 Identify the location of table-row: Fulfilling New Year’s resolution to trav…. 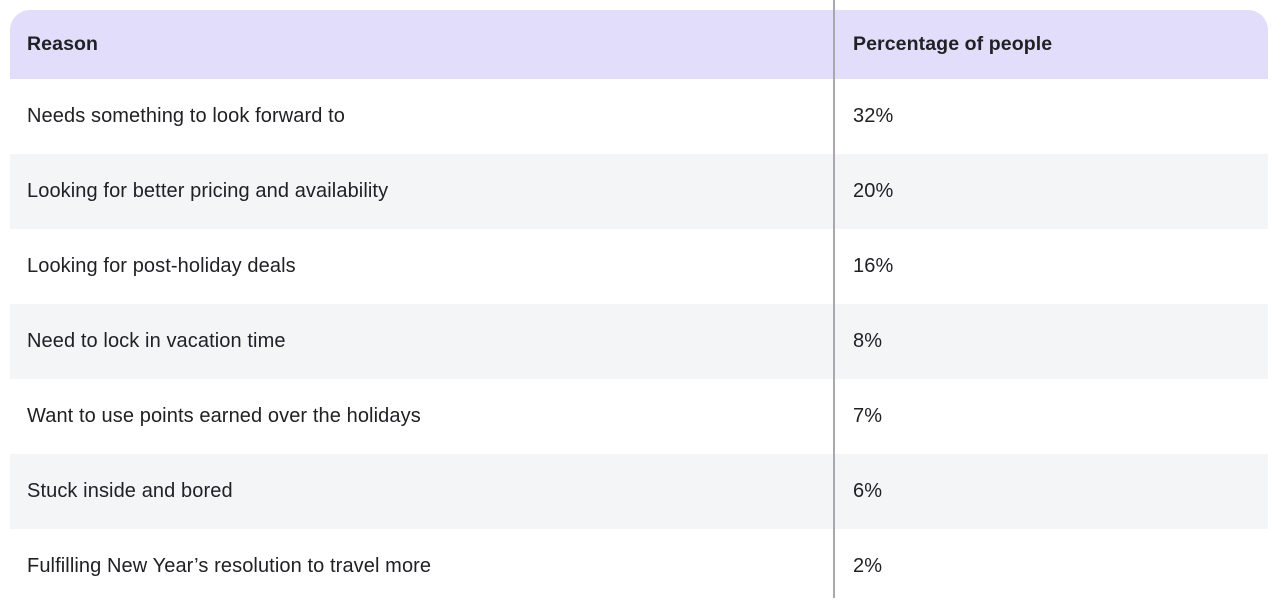
(639, 566).